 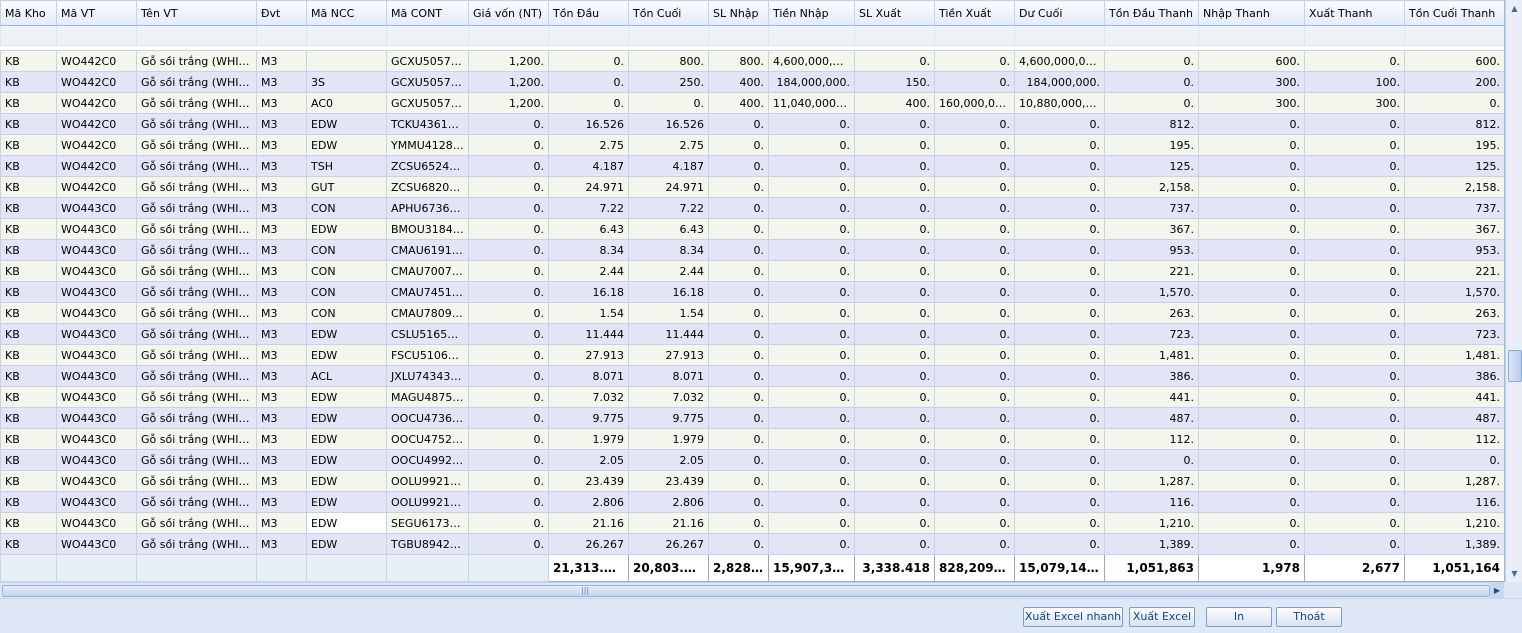 What do you see at coordinates (1454, 376) in the screenshot?
I see `table-cell: 386.` at bounding box center [1454, 376].